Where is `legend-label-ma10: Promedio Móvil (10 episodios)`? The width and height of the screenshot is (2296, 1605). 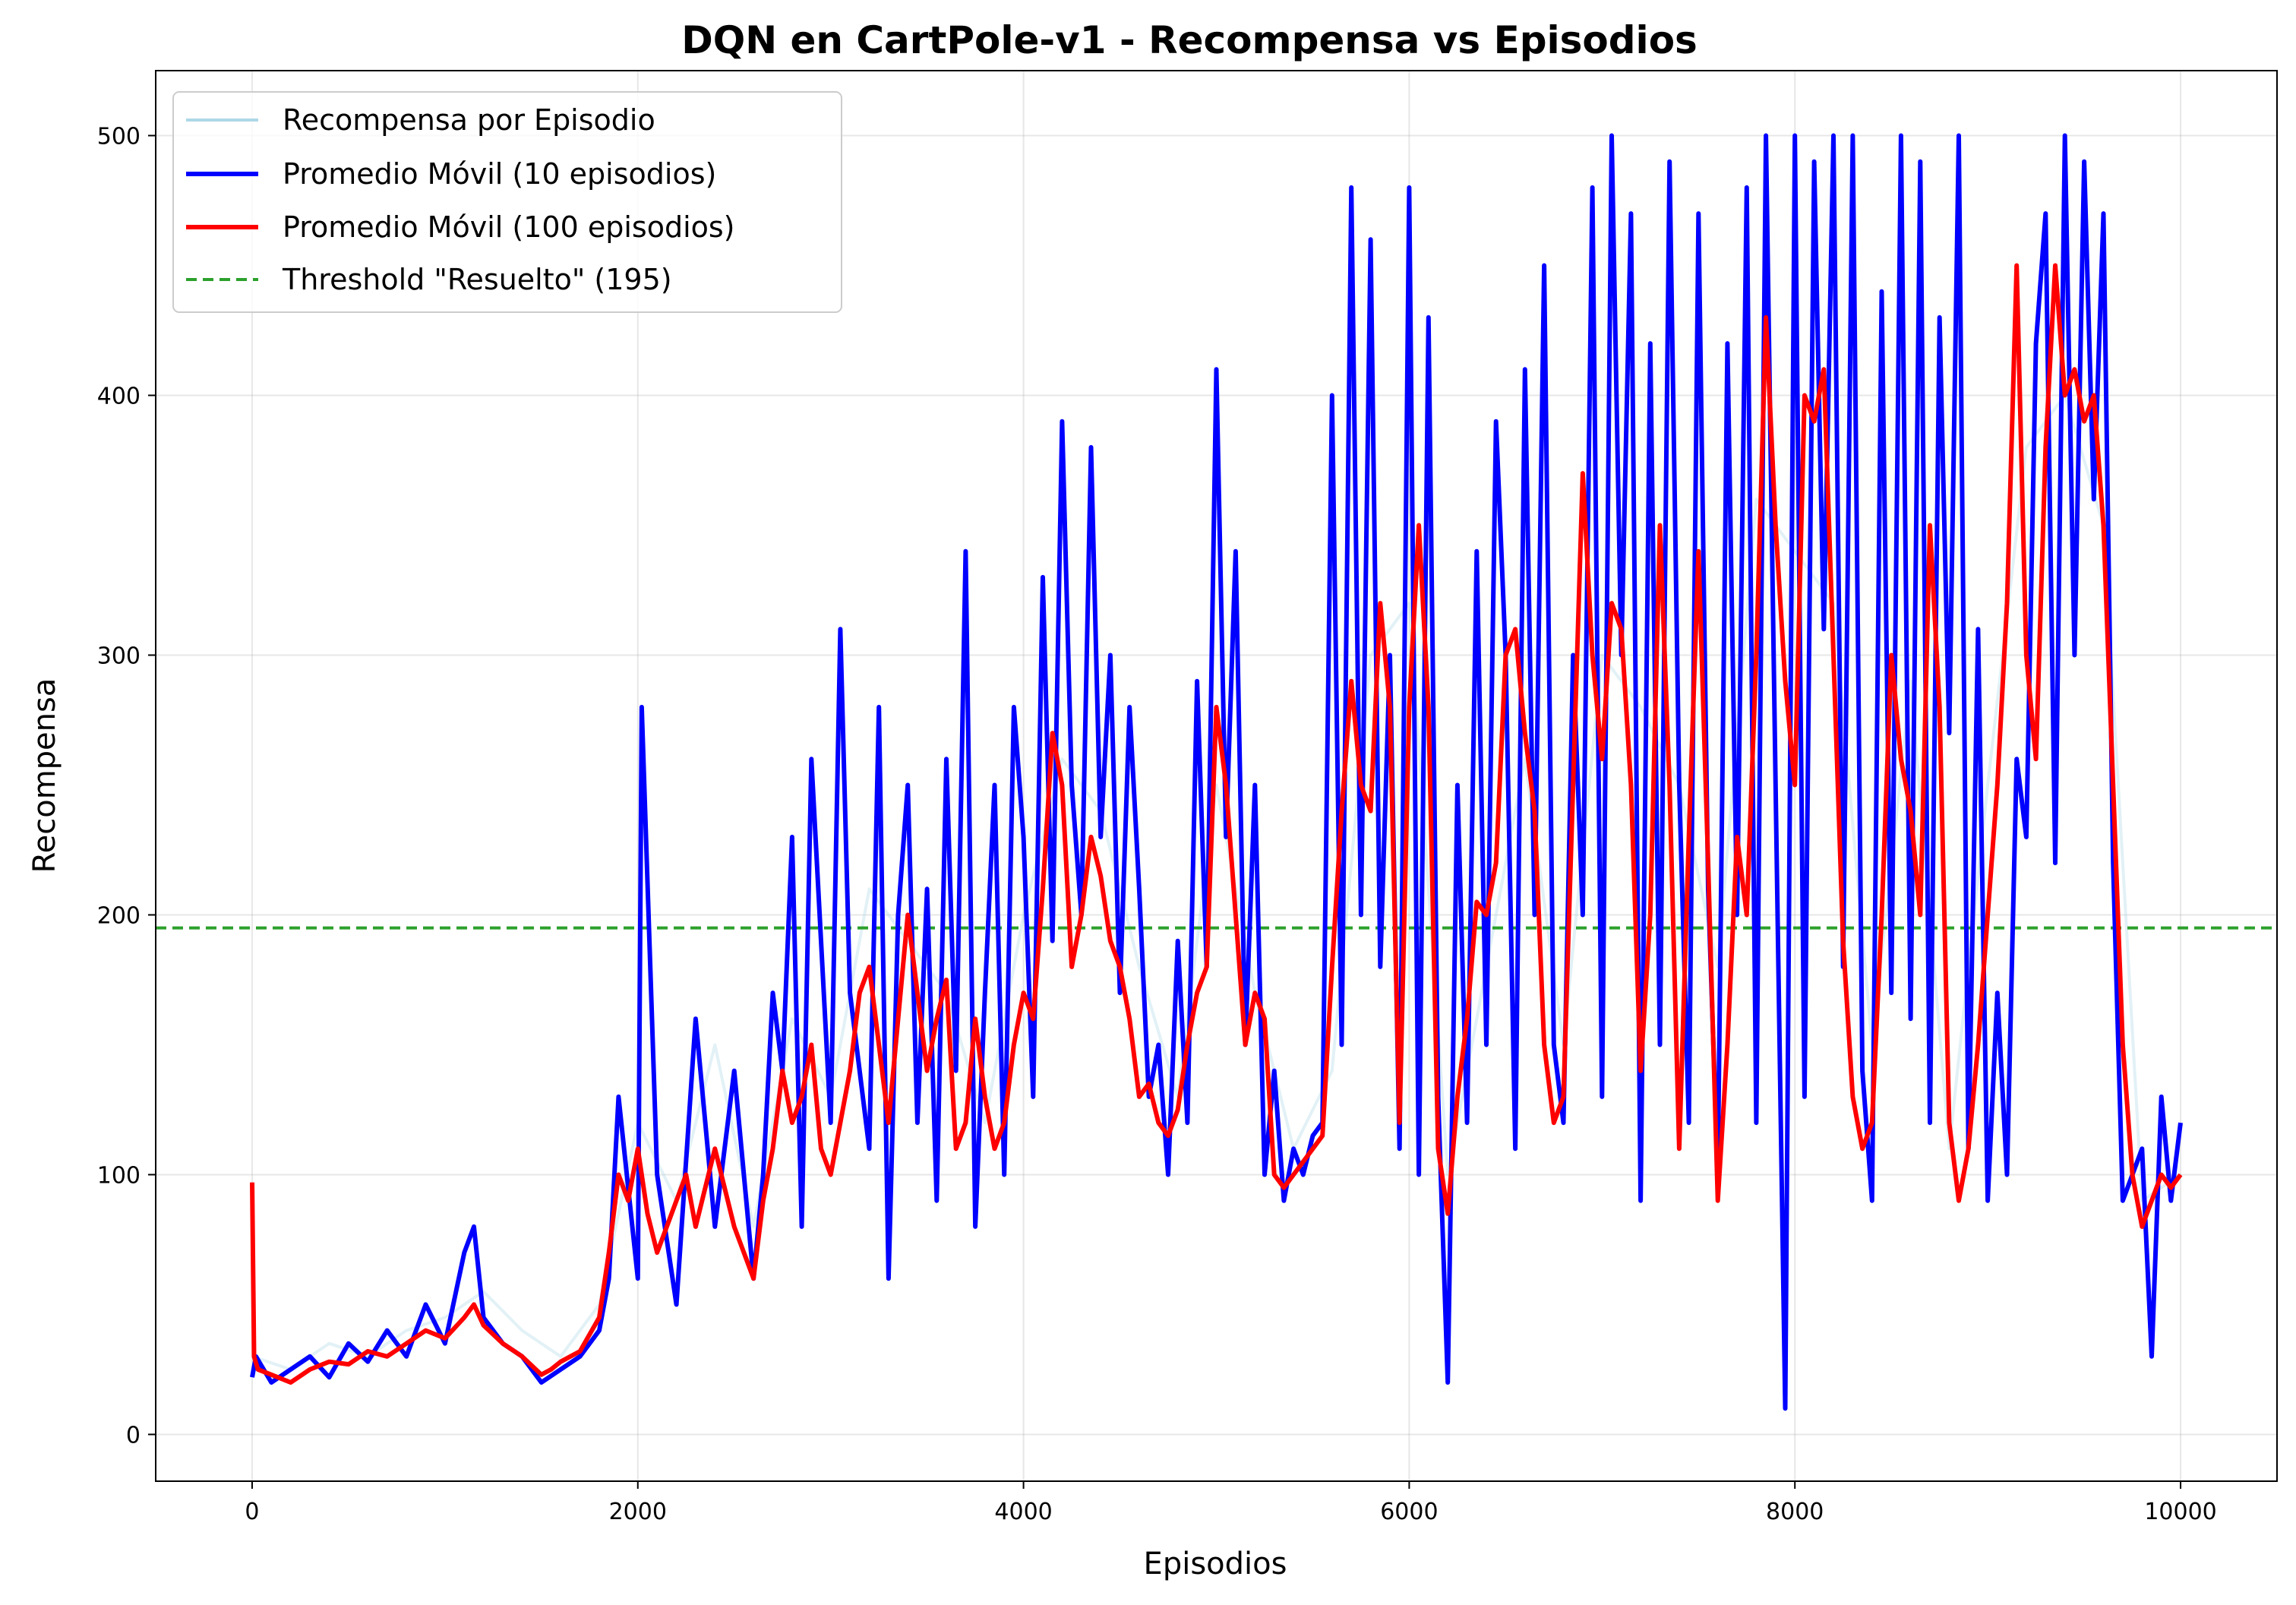
legend-label-ma10: Promedio Móvil (10 episodios) is located at coordinates (500, 174).